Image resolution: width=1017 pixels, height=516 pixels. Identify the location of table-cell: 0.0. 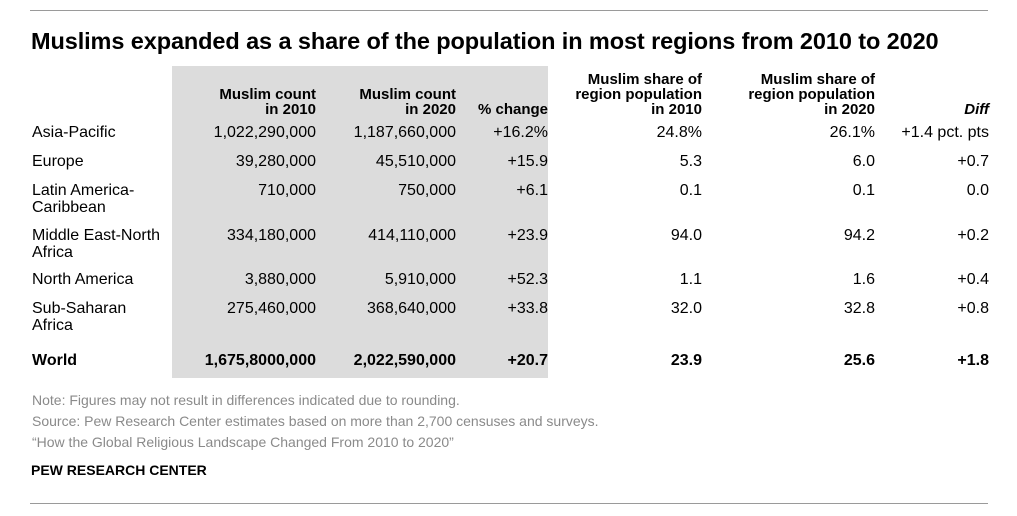
(977, 190).